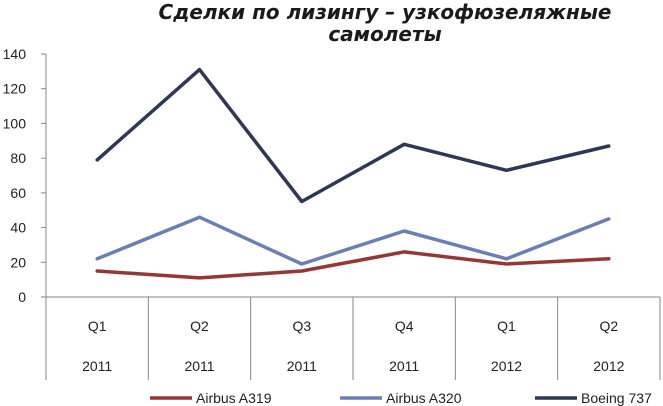 The image size is (663, 406). What do you see at coordinates (18, 193) in the screenshot?
I see `y-tick-label: 60` at bounding box center [18, 193].